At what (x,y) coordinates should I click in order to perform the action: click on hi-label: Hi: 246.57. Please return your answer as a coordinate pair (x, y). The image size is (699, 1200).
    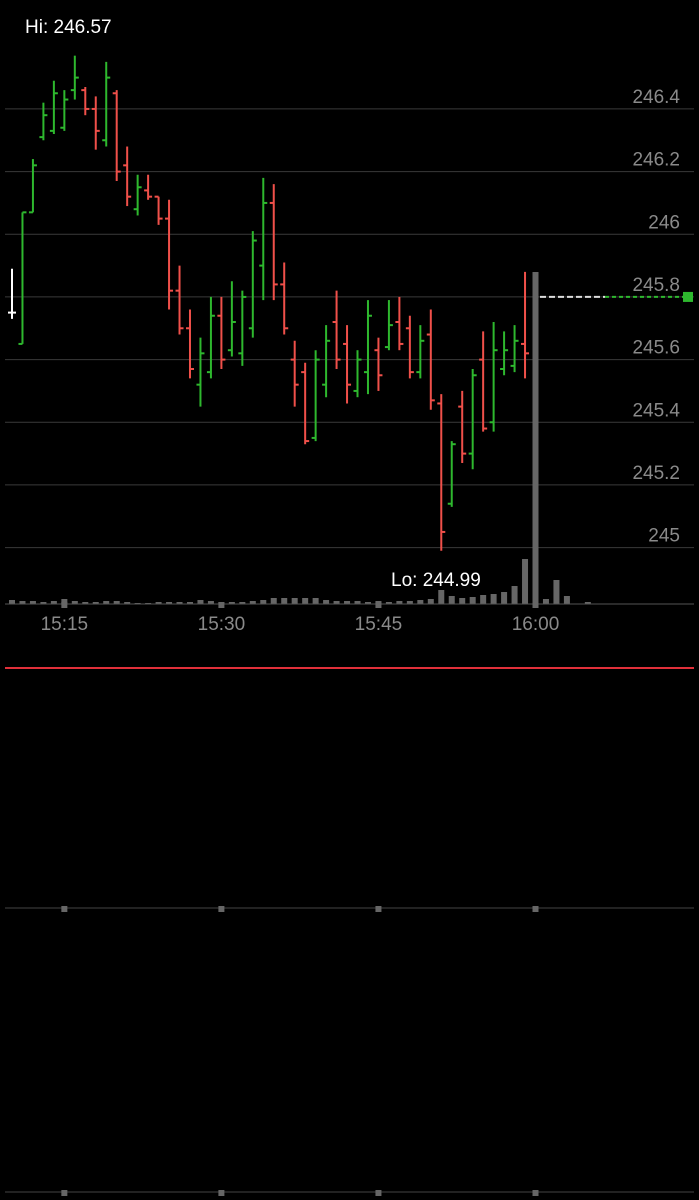
    Looking at the image, I should click on (68, 27).